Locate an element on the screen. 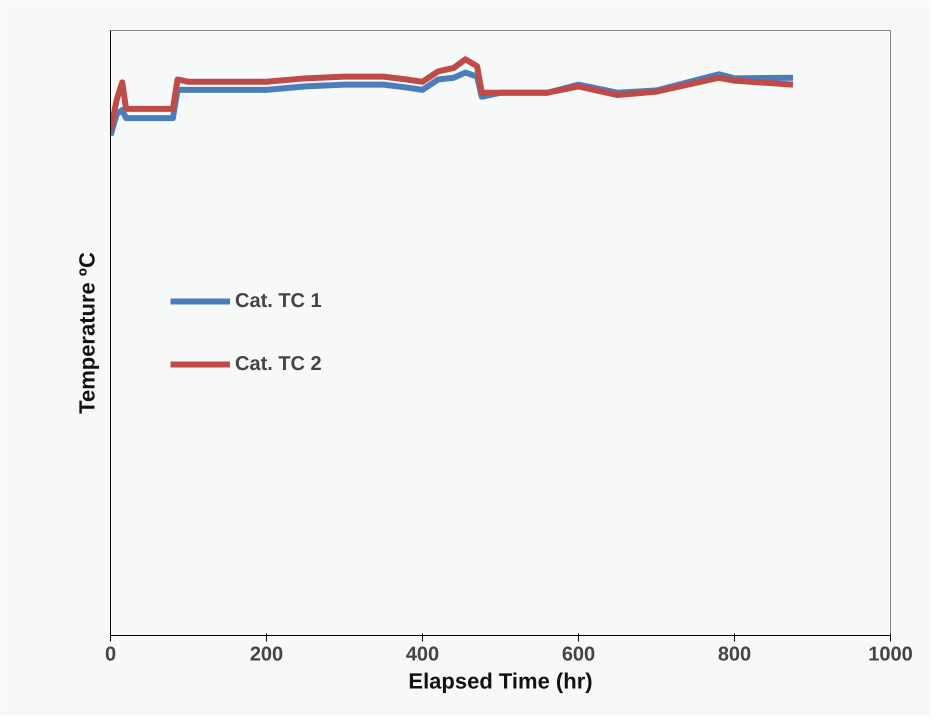 This screenshot has width=936, height=720. x-tick-label: 400 is located at coordinates (423, 655).